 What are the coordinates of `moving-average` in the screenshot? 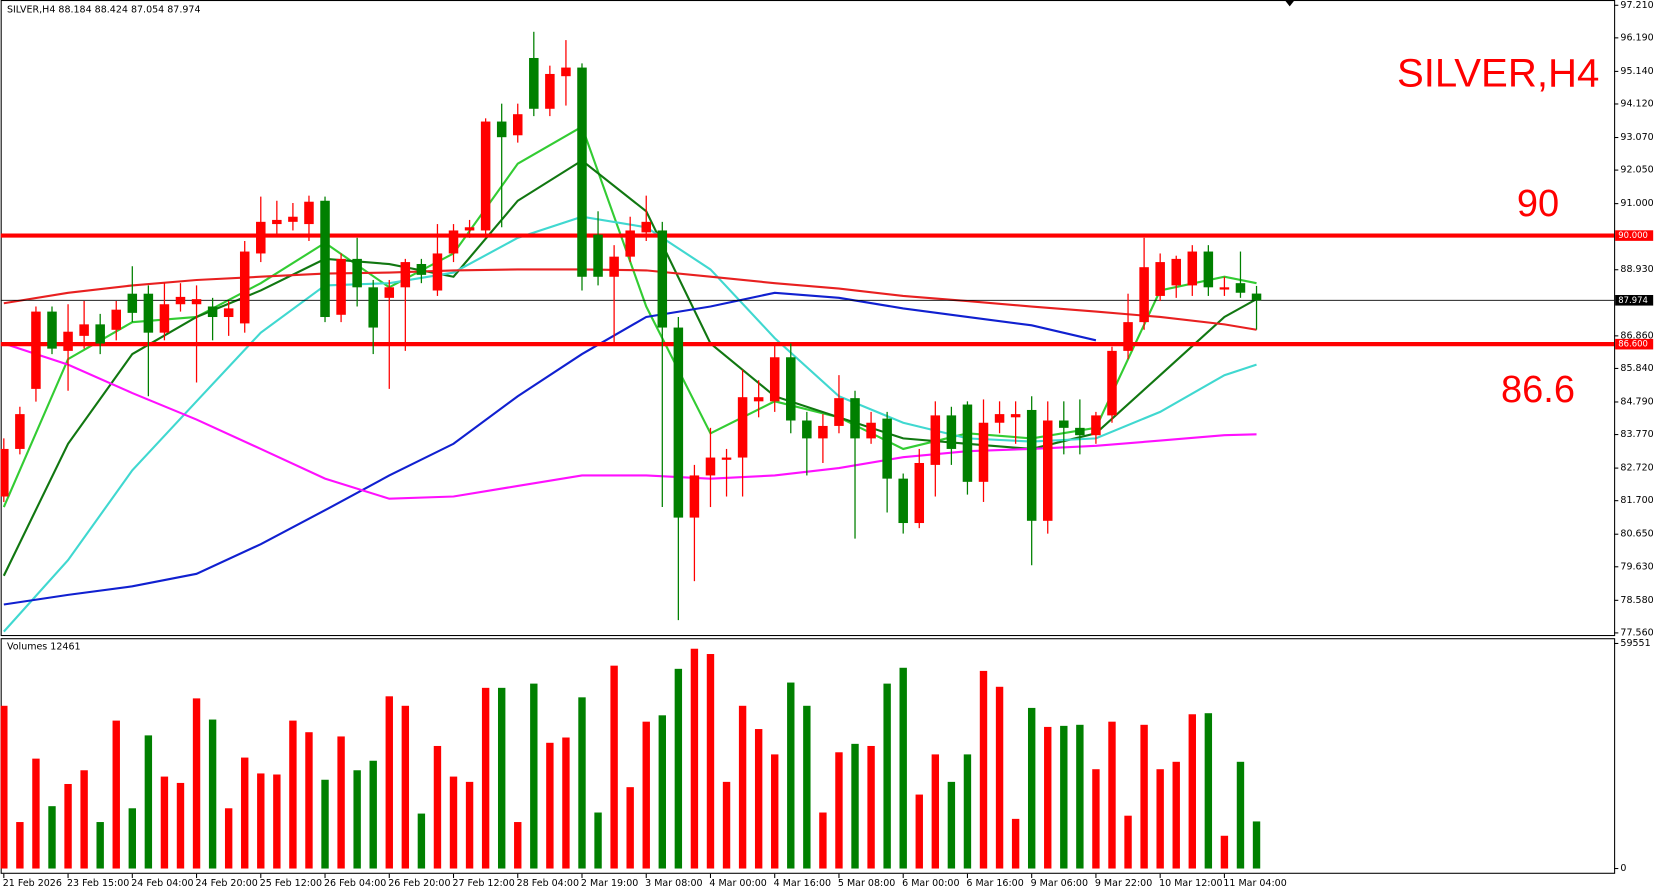 It's located at (630, 421).